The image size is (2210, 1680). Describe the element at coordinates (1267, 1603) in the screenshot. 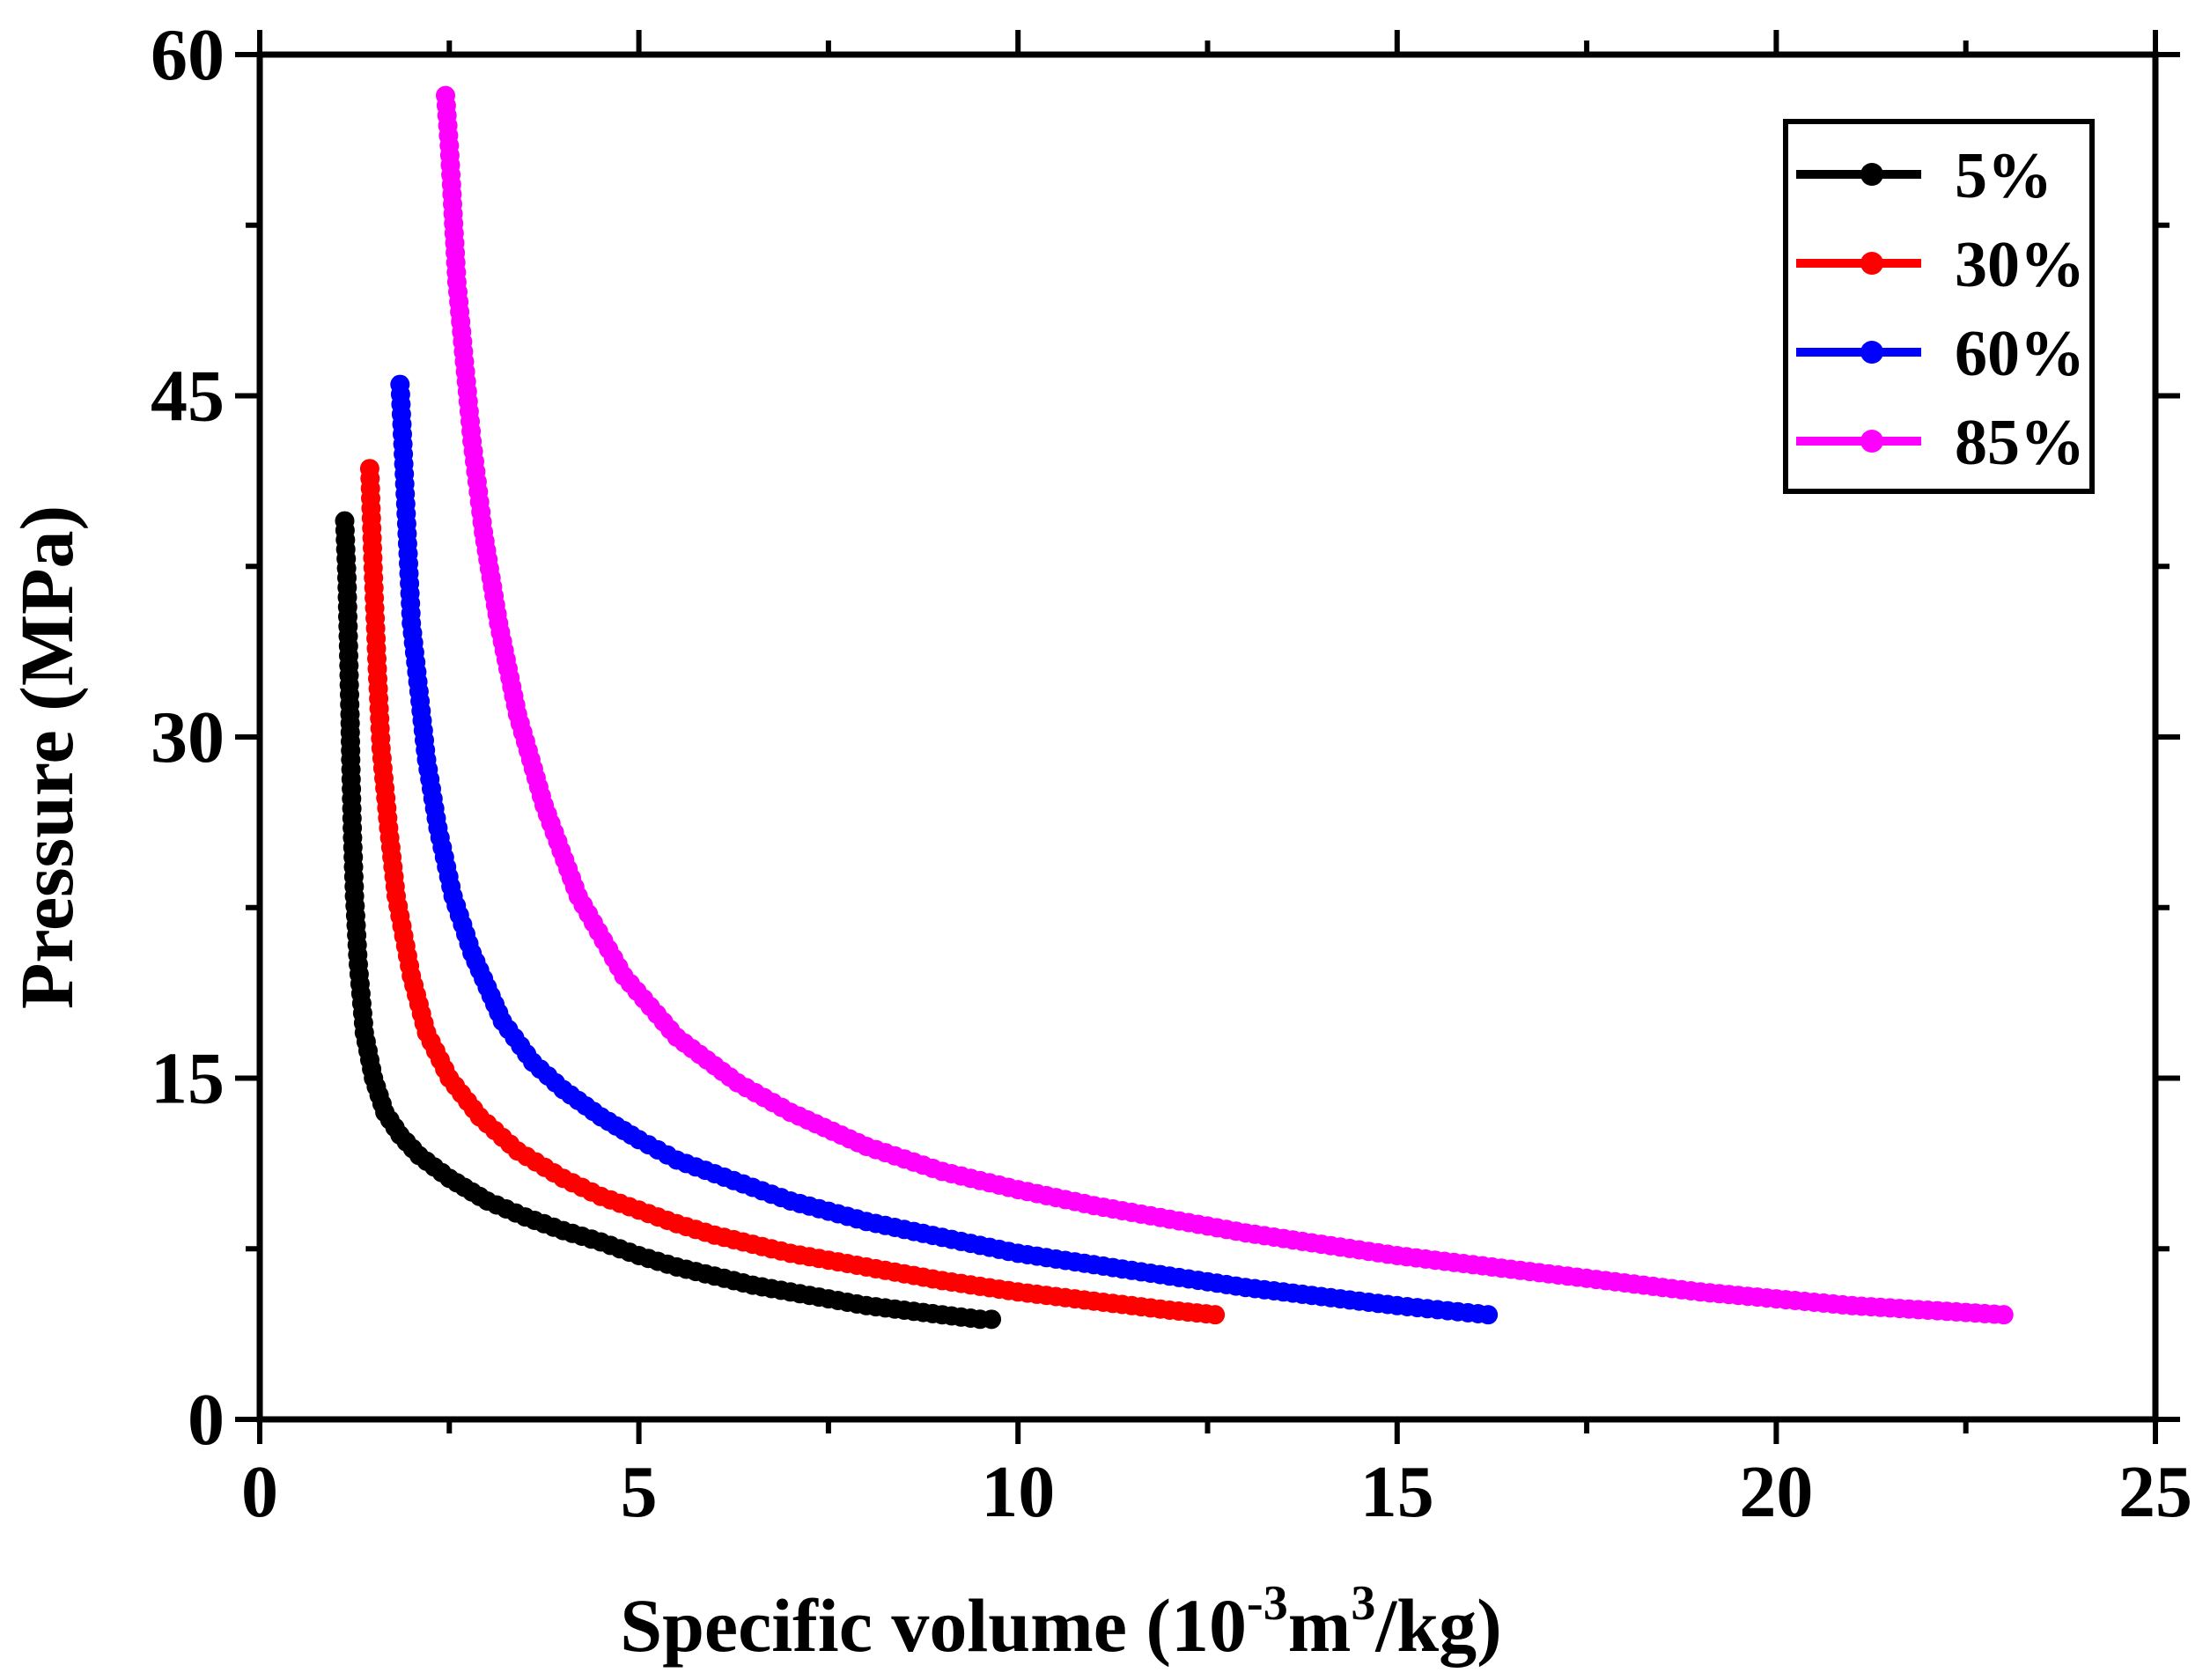

I see `x-axis-title-exp1: -3` at that location.